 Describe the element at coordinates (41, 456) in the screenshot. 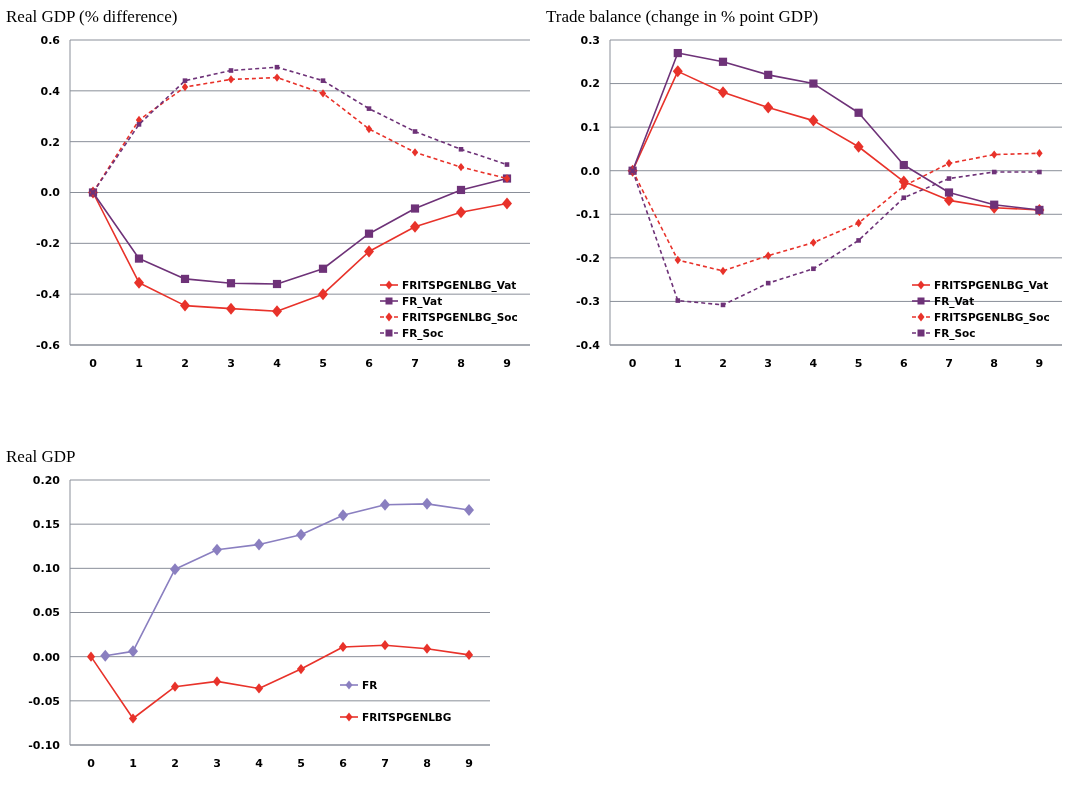

I see `chart-title: Real GDP` at that location.